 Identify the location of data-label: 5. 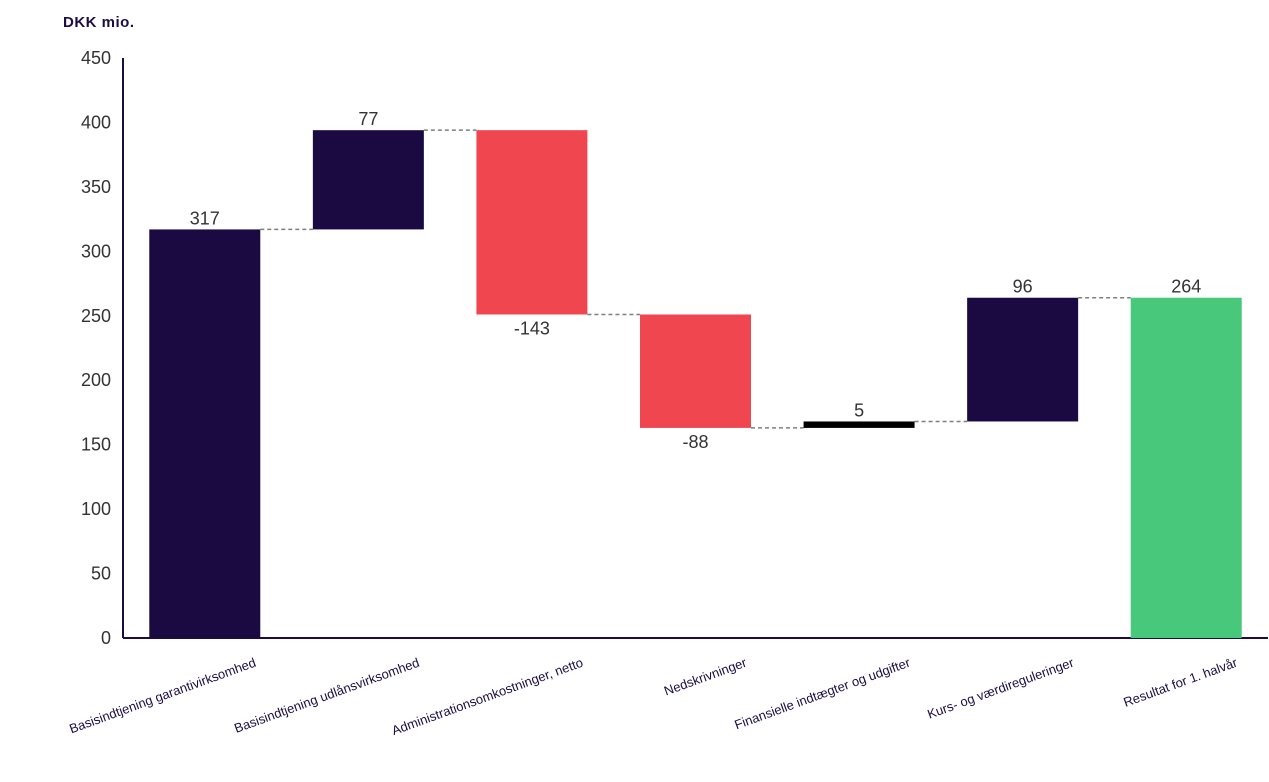
(859, 410).